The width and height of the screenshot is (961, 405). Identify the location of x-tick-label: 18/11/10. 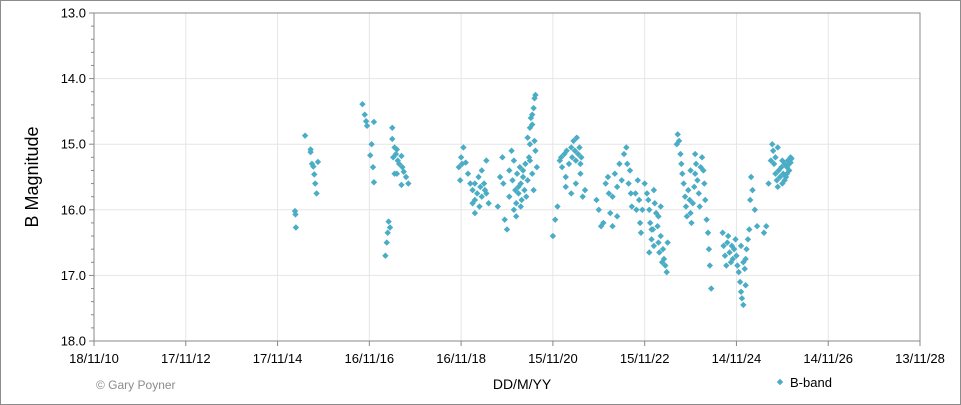
(94, 358).